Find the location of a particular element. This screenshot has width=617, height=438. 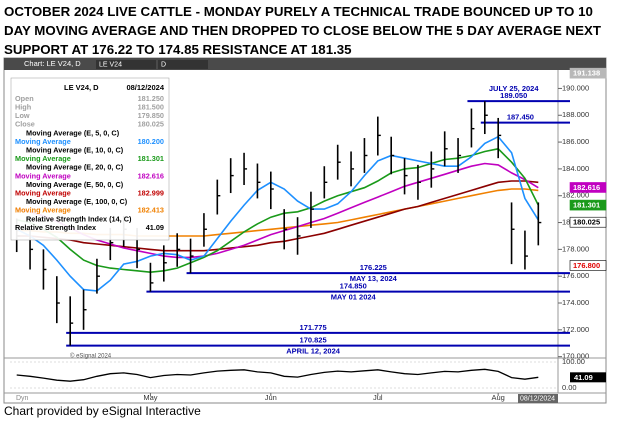

price-marker-label: 180.025 is located at coordinates (586, 222).